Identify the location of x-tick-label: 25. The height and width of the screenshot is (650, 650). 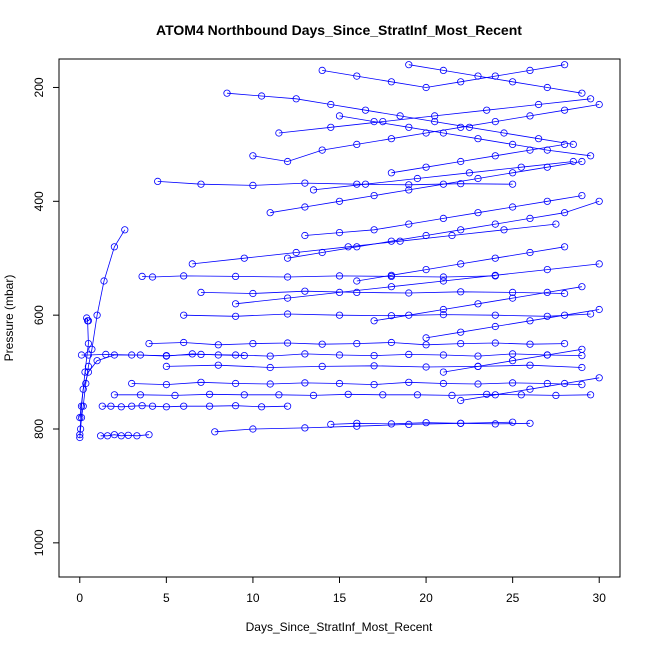
(513, 598).